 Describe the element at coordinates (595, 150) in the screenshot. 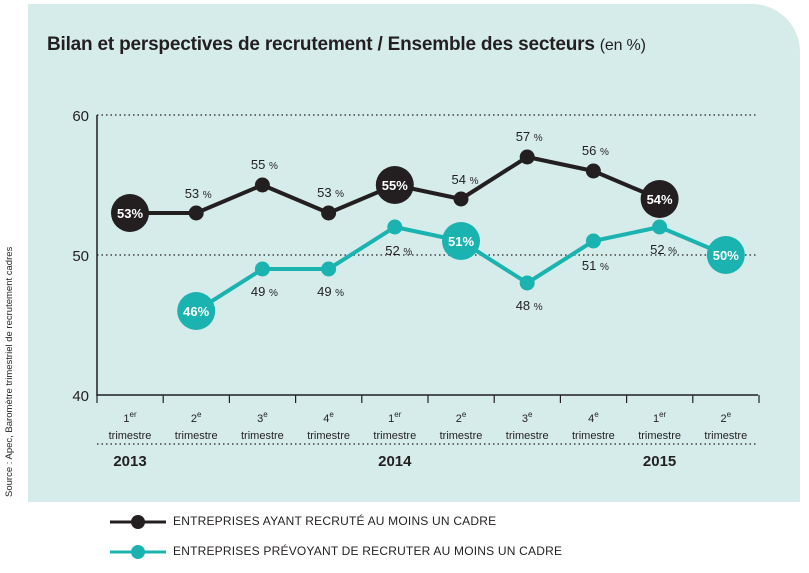

I see `data-label: 56 %` at that location.